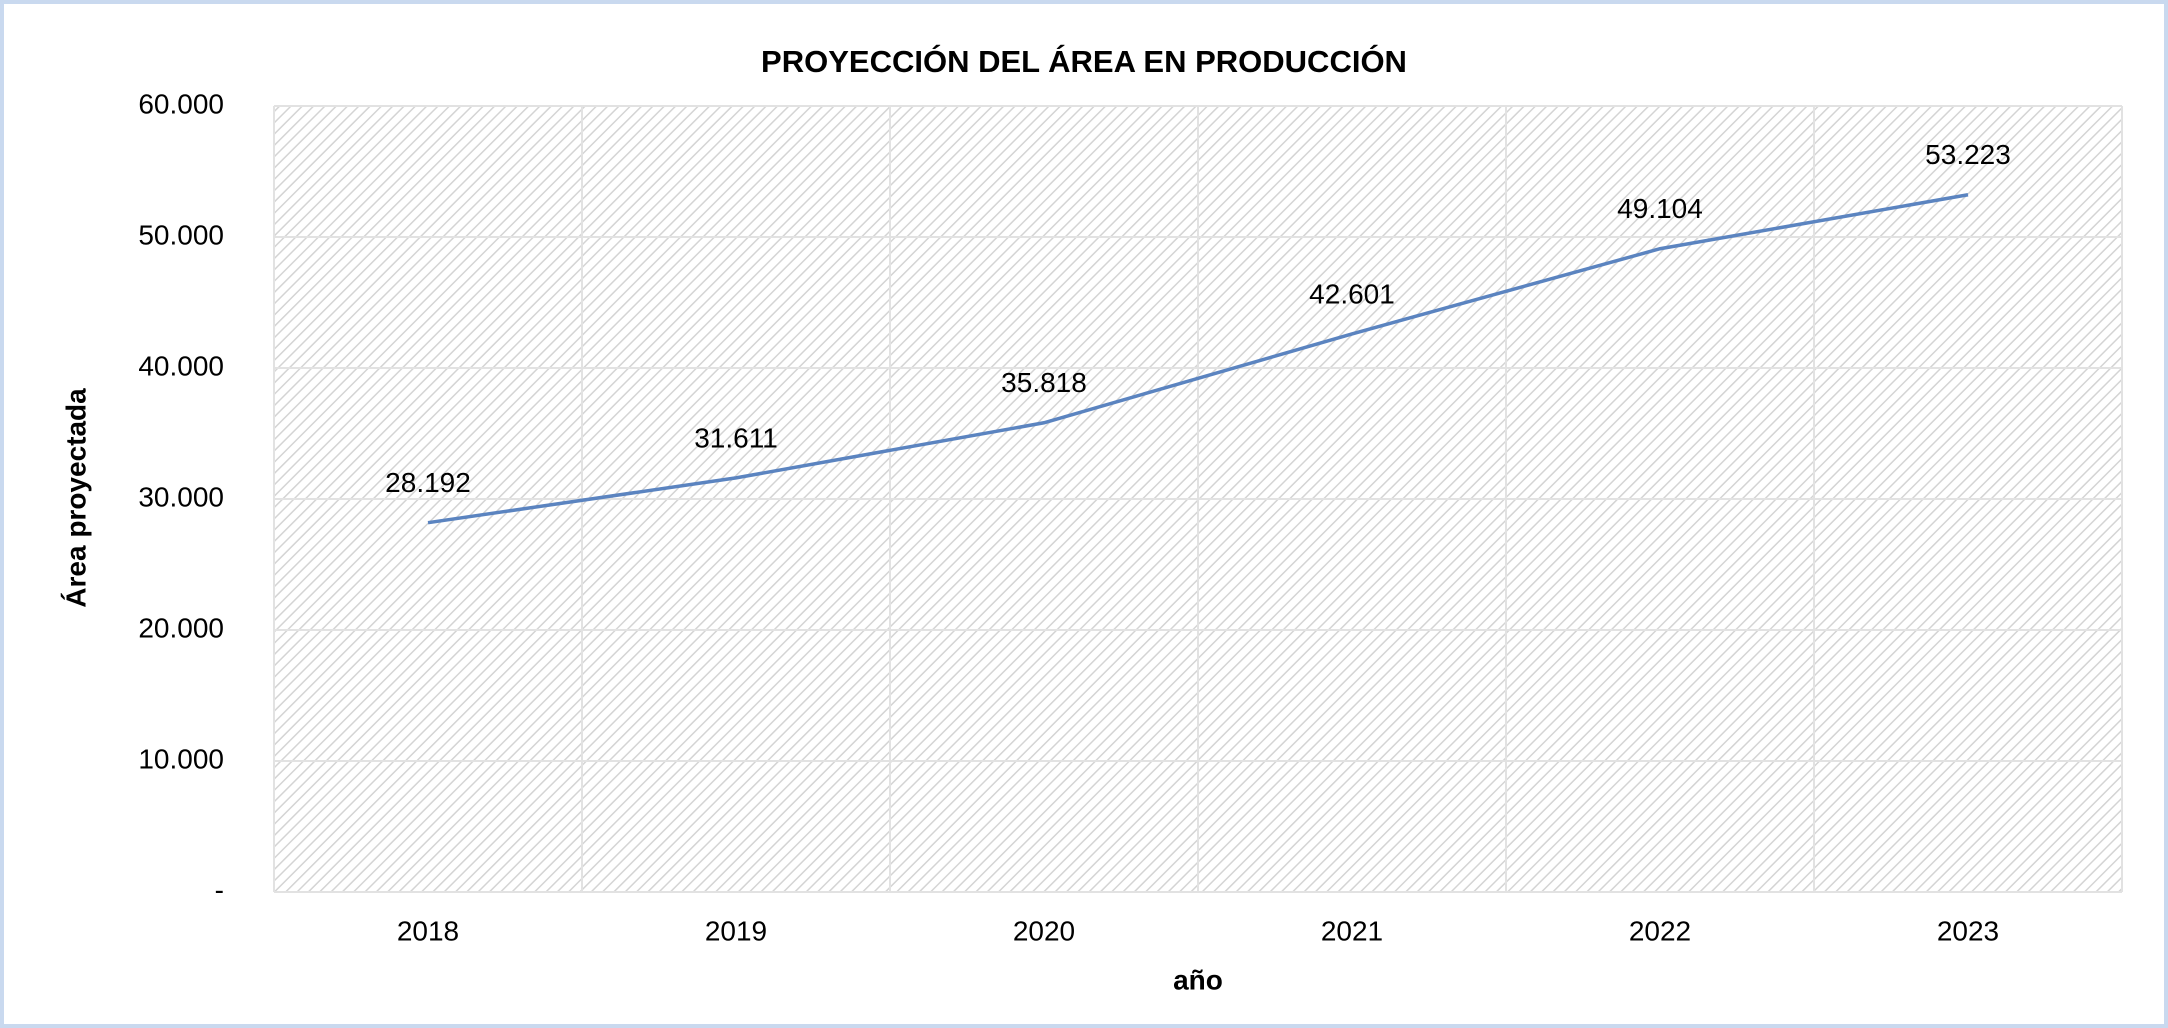  Describe the element at coordinates (1968, 154) in the screenshot. I see `data-label: 53.223` at that location.